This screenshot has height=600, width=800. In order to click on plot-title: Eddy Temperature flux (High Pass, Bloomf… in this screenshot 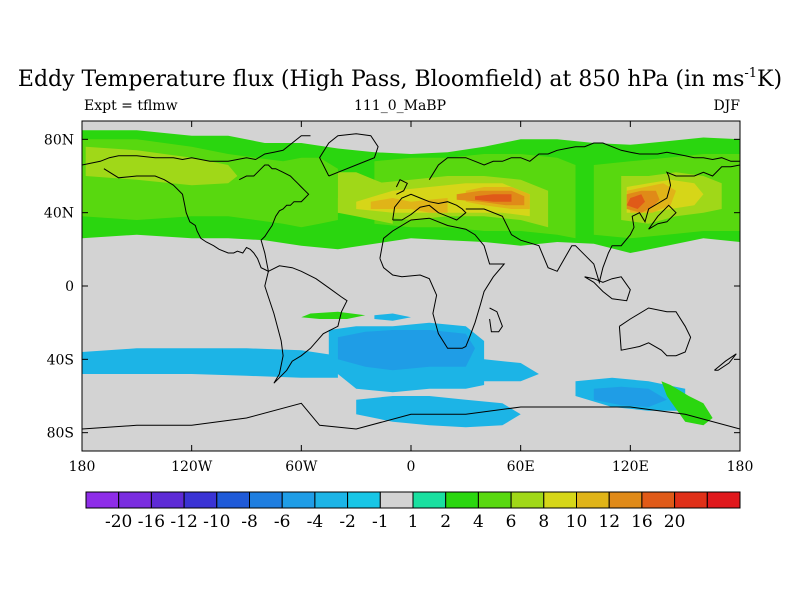, I will do `click(400, 79)`.